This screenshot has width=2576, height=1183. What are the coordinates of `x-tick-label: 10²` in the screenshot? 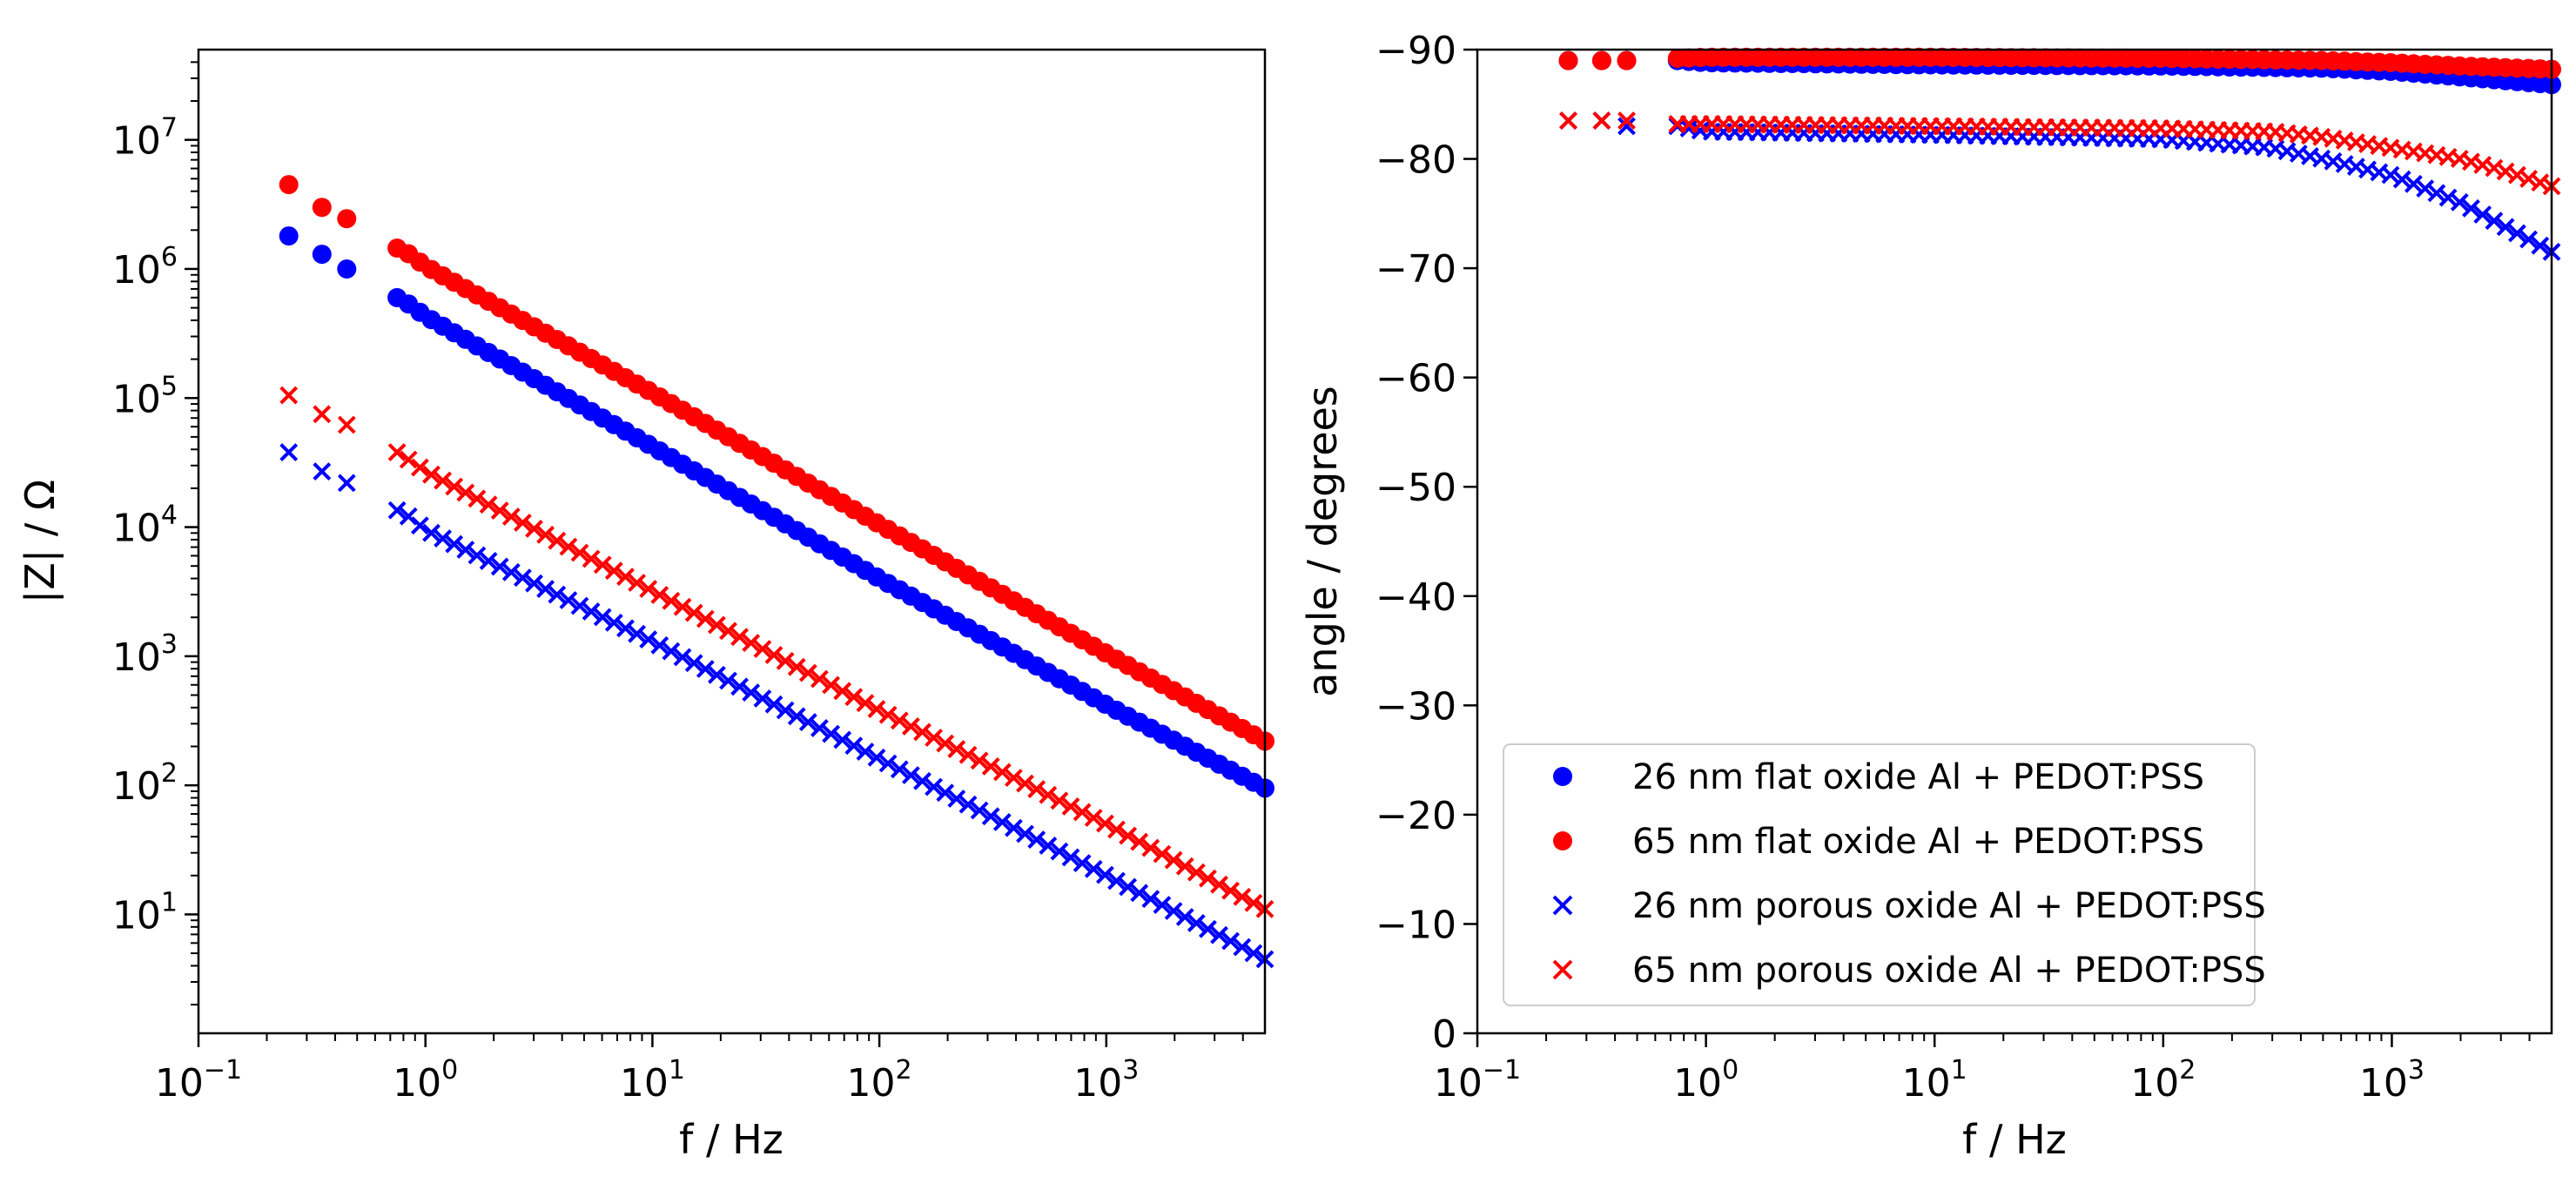 It's located at (2163, 1080).